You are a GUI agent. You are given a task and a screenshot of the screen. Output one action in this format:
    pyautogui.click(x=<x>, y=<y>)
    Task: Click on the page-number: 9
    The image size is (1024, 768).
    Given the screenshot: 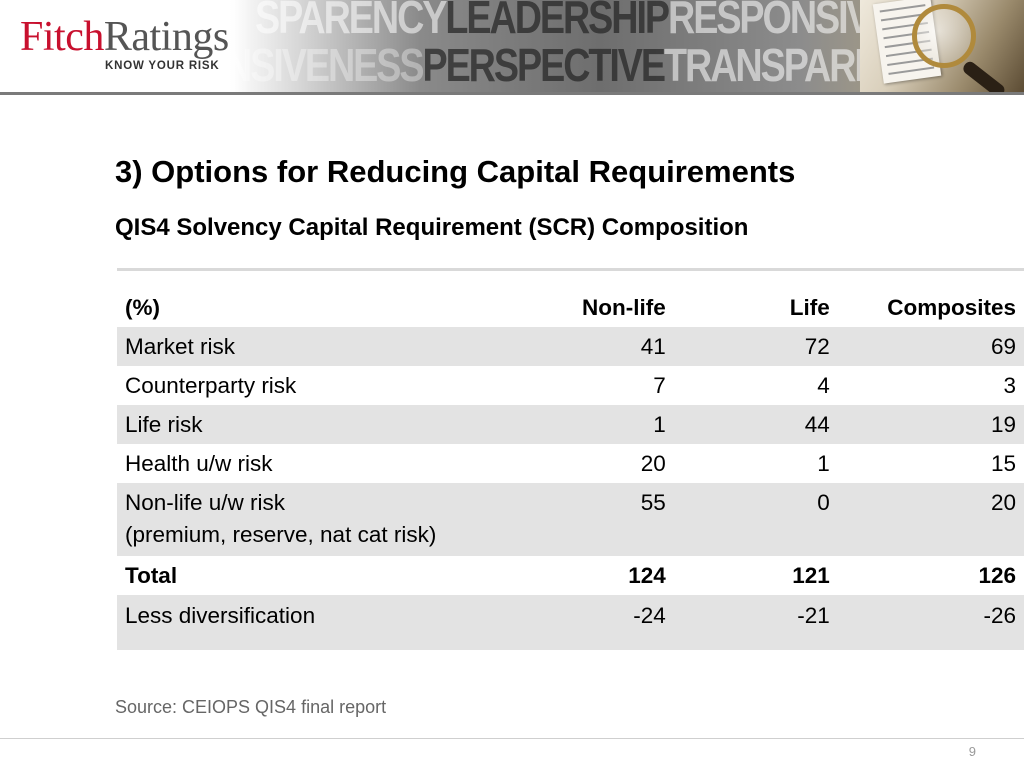 What is the action you would take?
    pyautogui.click(x=972, y=751)
    